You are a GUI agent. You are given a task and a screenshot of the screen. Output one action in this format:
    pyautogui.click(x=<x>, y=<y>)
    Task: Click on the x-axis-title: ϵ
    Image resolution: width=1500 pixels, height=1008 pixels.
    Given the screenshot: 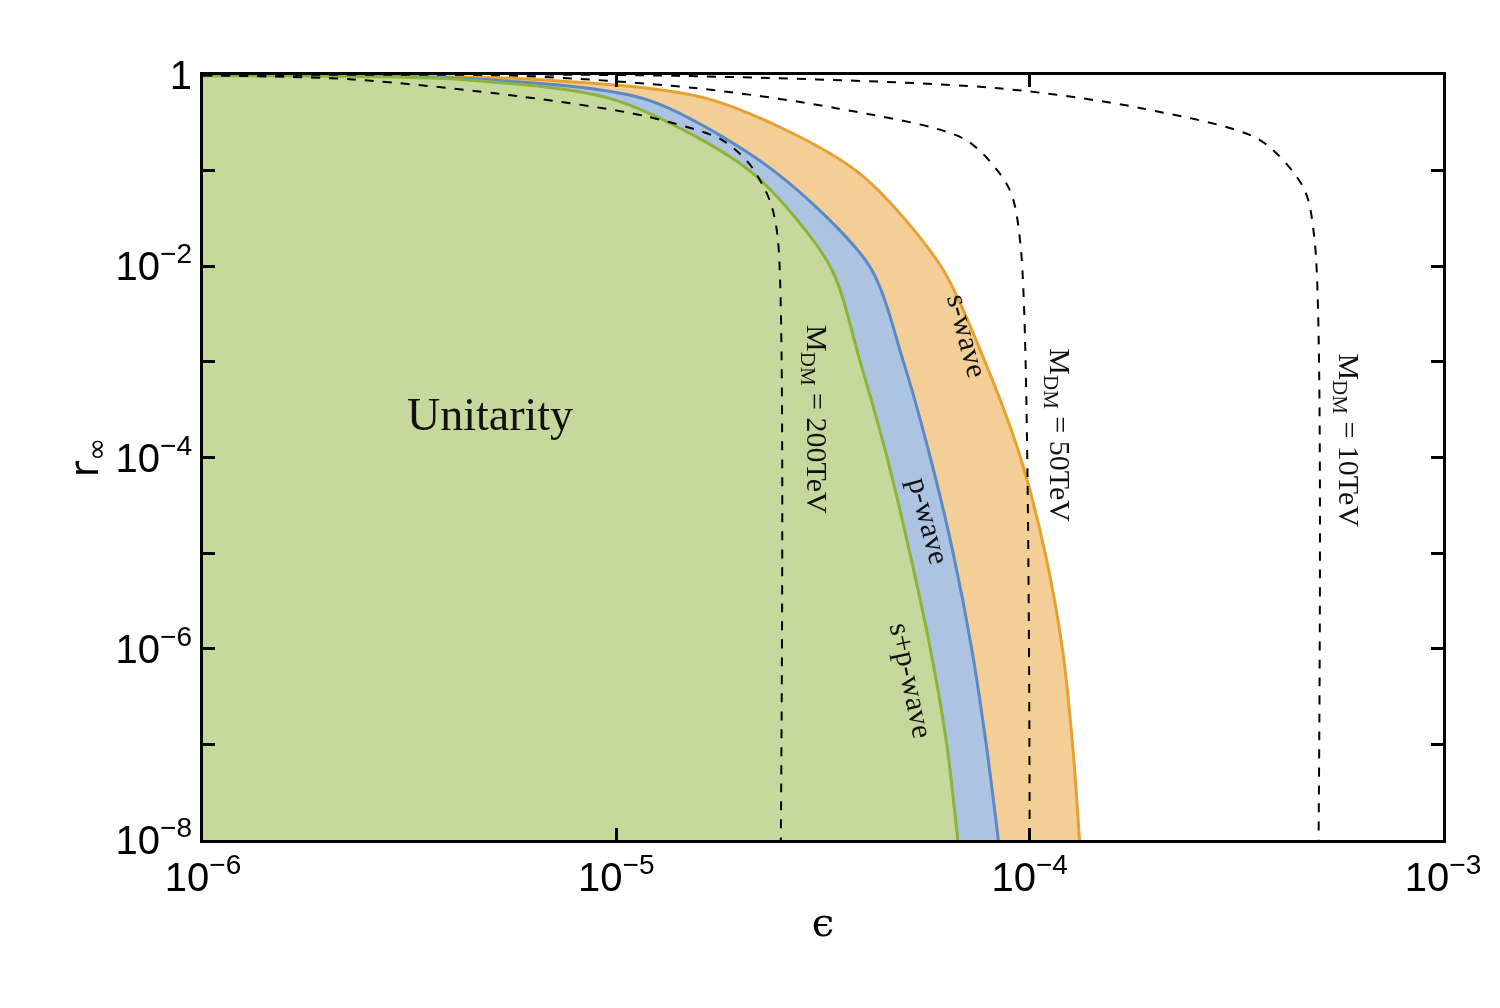 What is the action you would take?
    pyautogui.click(x=823, y=921)
    